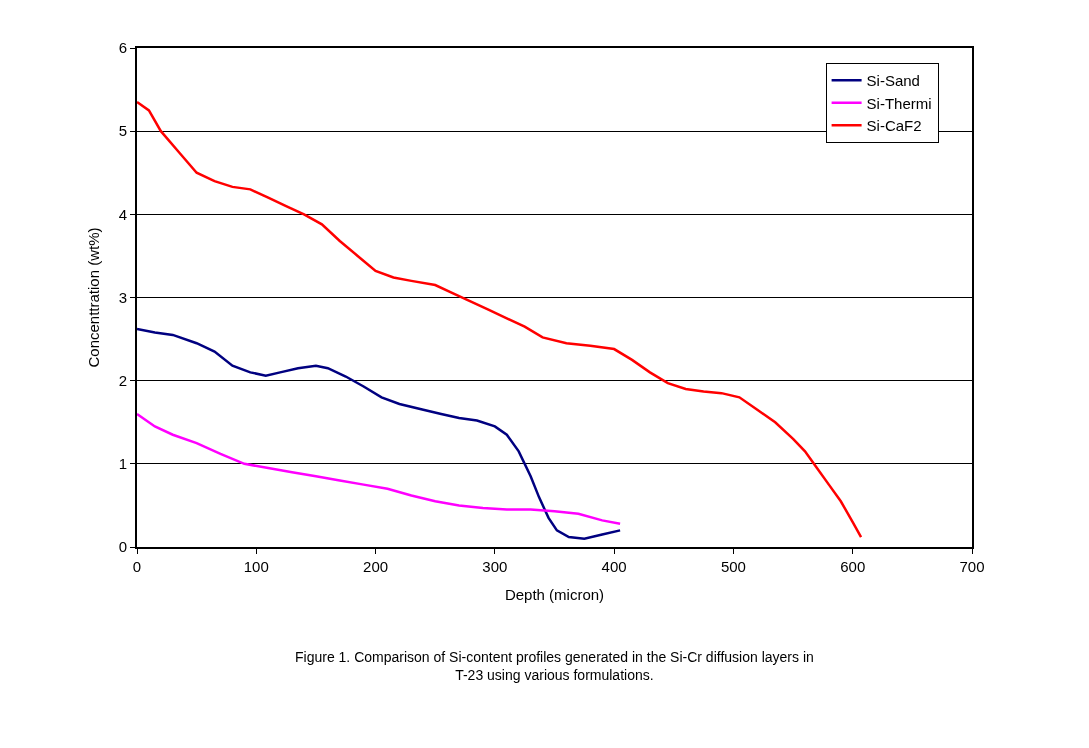 Image resolution: width=1089 pixels, height=748 pixels. Describe the element at coordinates (122, 214) in the screenshot. I see `y-tick-label: 4` at that location.